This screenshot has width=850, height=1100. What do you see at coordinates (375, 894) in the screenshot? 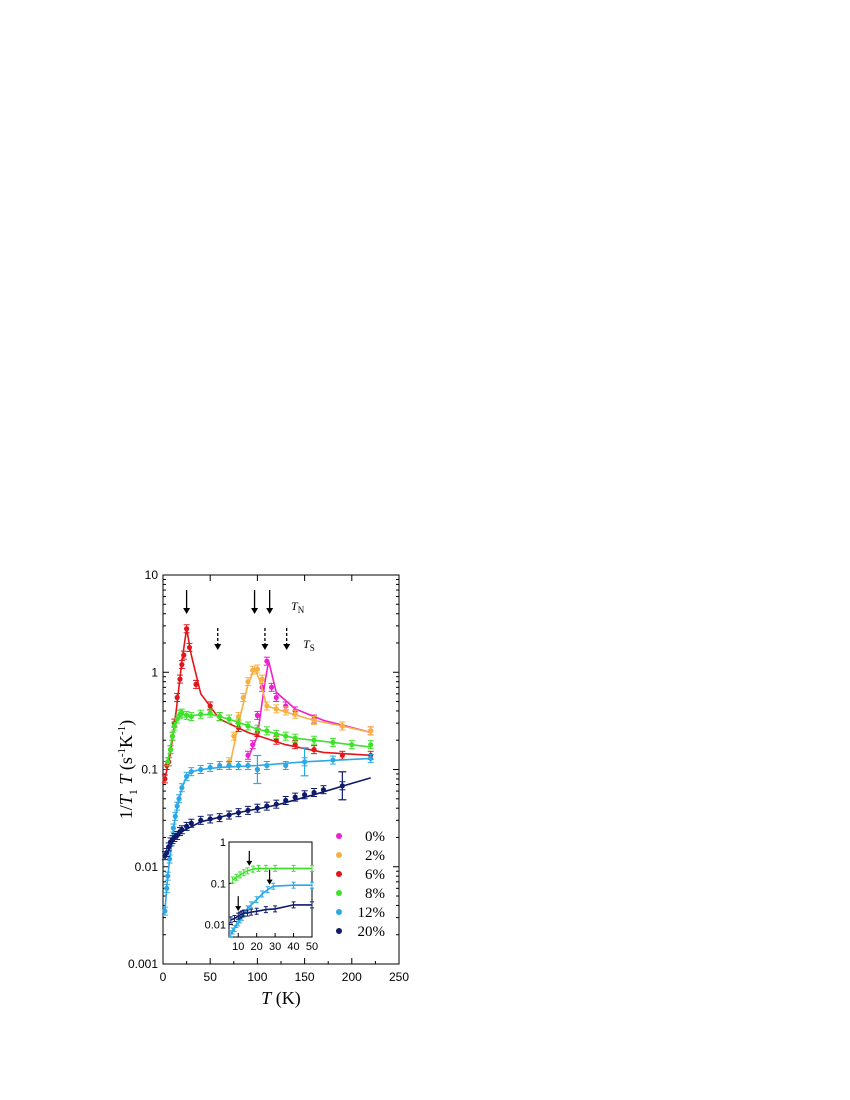
I see `legend-label: 8%` at bounding box center [375, 894].